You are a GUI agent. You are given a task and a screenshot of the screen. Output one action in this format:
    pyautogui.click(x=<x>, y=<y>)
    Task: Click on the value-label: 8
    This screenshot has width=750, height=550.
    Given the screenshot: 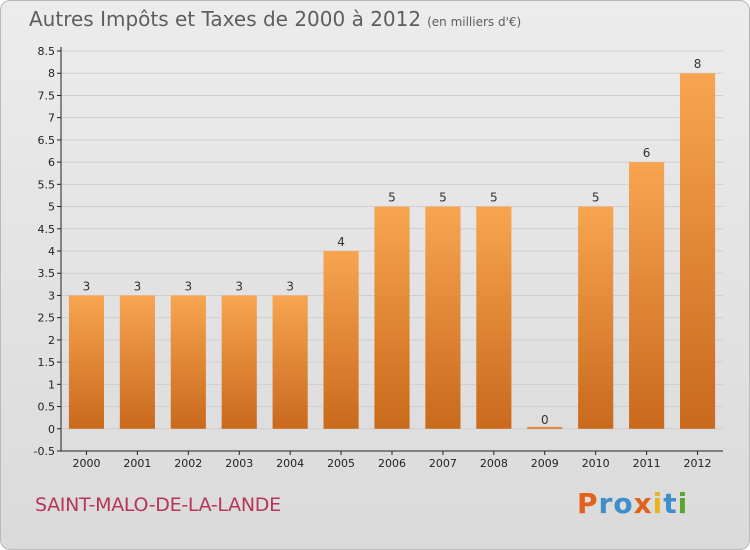 What is the action you would take?
    pyautogui.click(x=698, y=64)
    